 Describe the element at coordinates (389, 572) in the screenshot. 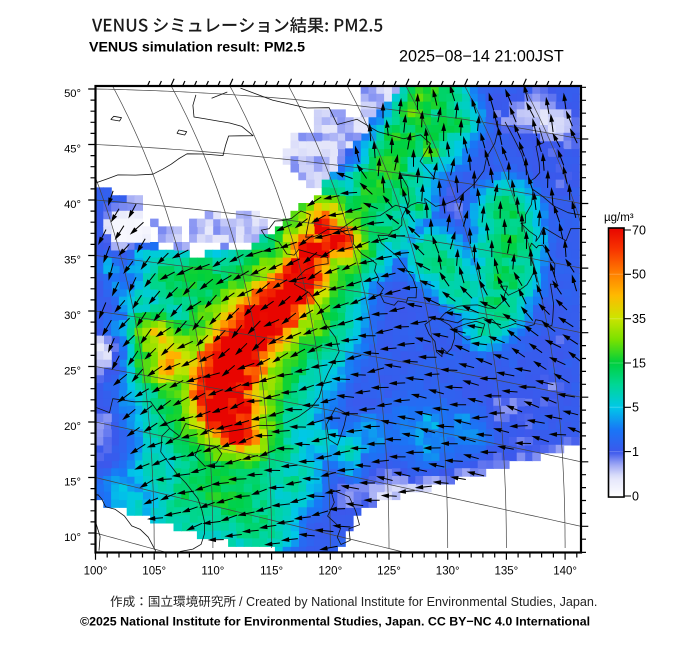

I see `svg-text: 125°` at that location.